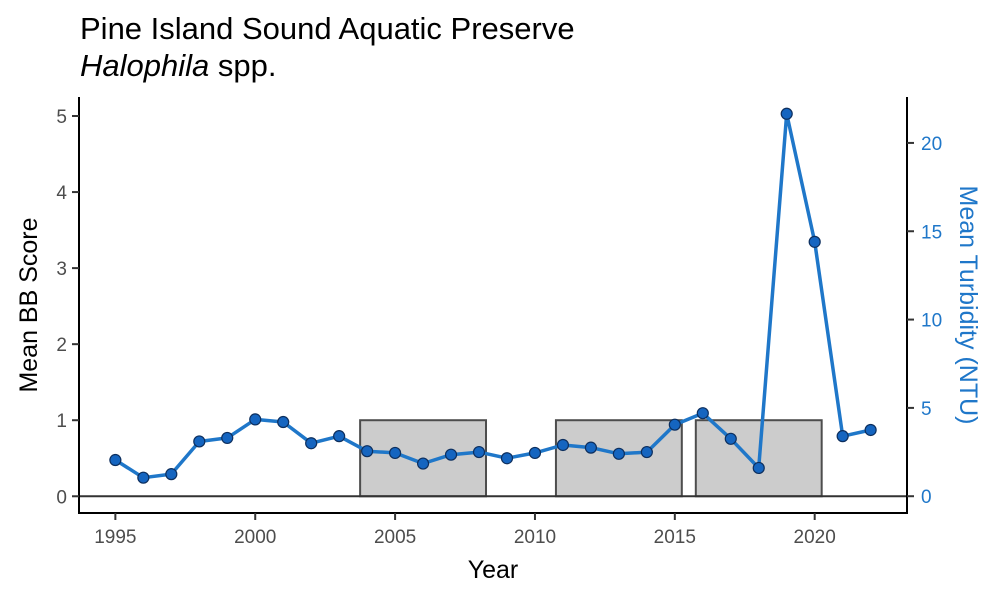  Describe the element at coordinates (493, 570) in the screenshot. I see `x-axis-title: Year` at that location.